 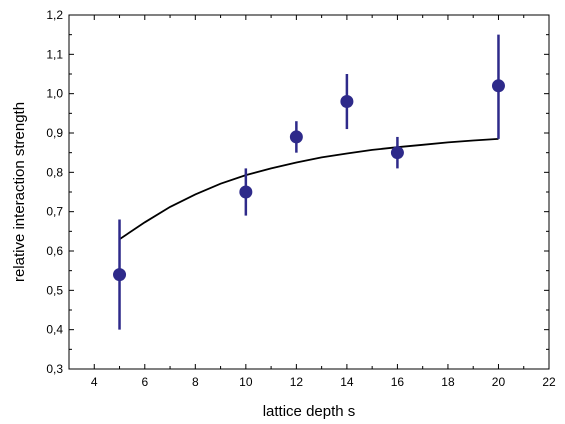 I want to click on y-tick-label: 0,5, so click(x=54, y=290).